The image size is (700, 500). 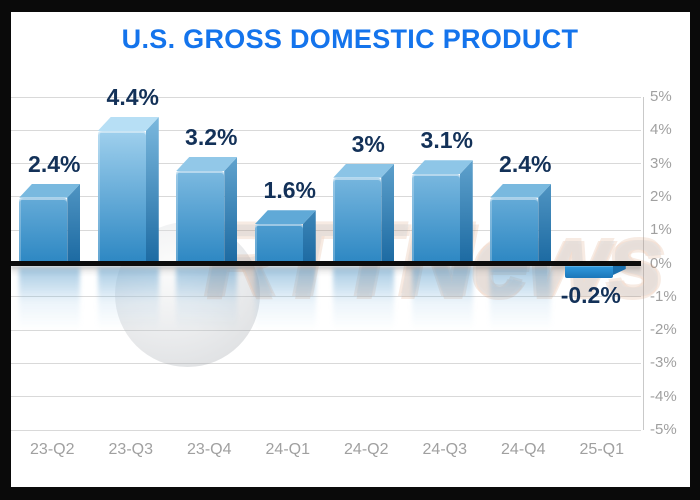 What do you see at coordinates (388, 213) in the screenshot?
I see `bar-side-face-24-Q2` at bounding box center [388, 213].